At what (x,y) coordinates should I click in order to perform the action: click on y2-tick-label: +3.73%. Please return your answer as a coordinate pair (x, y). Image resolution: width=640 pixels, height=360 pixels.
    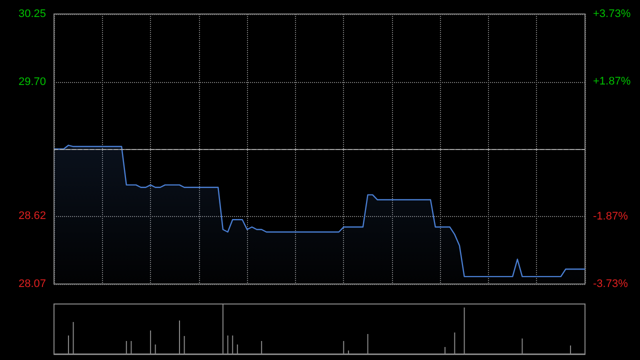
    Looking at the image, I should click on (612, 14).